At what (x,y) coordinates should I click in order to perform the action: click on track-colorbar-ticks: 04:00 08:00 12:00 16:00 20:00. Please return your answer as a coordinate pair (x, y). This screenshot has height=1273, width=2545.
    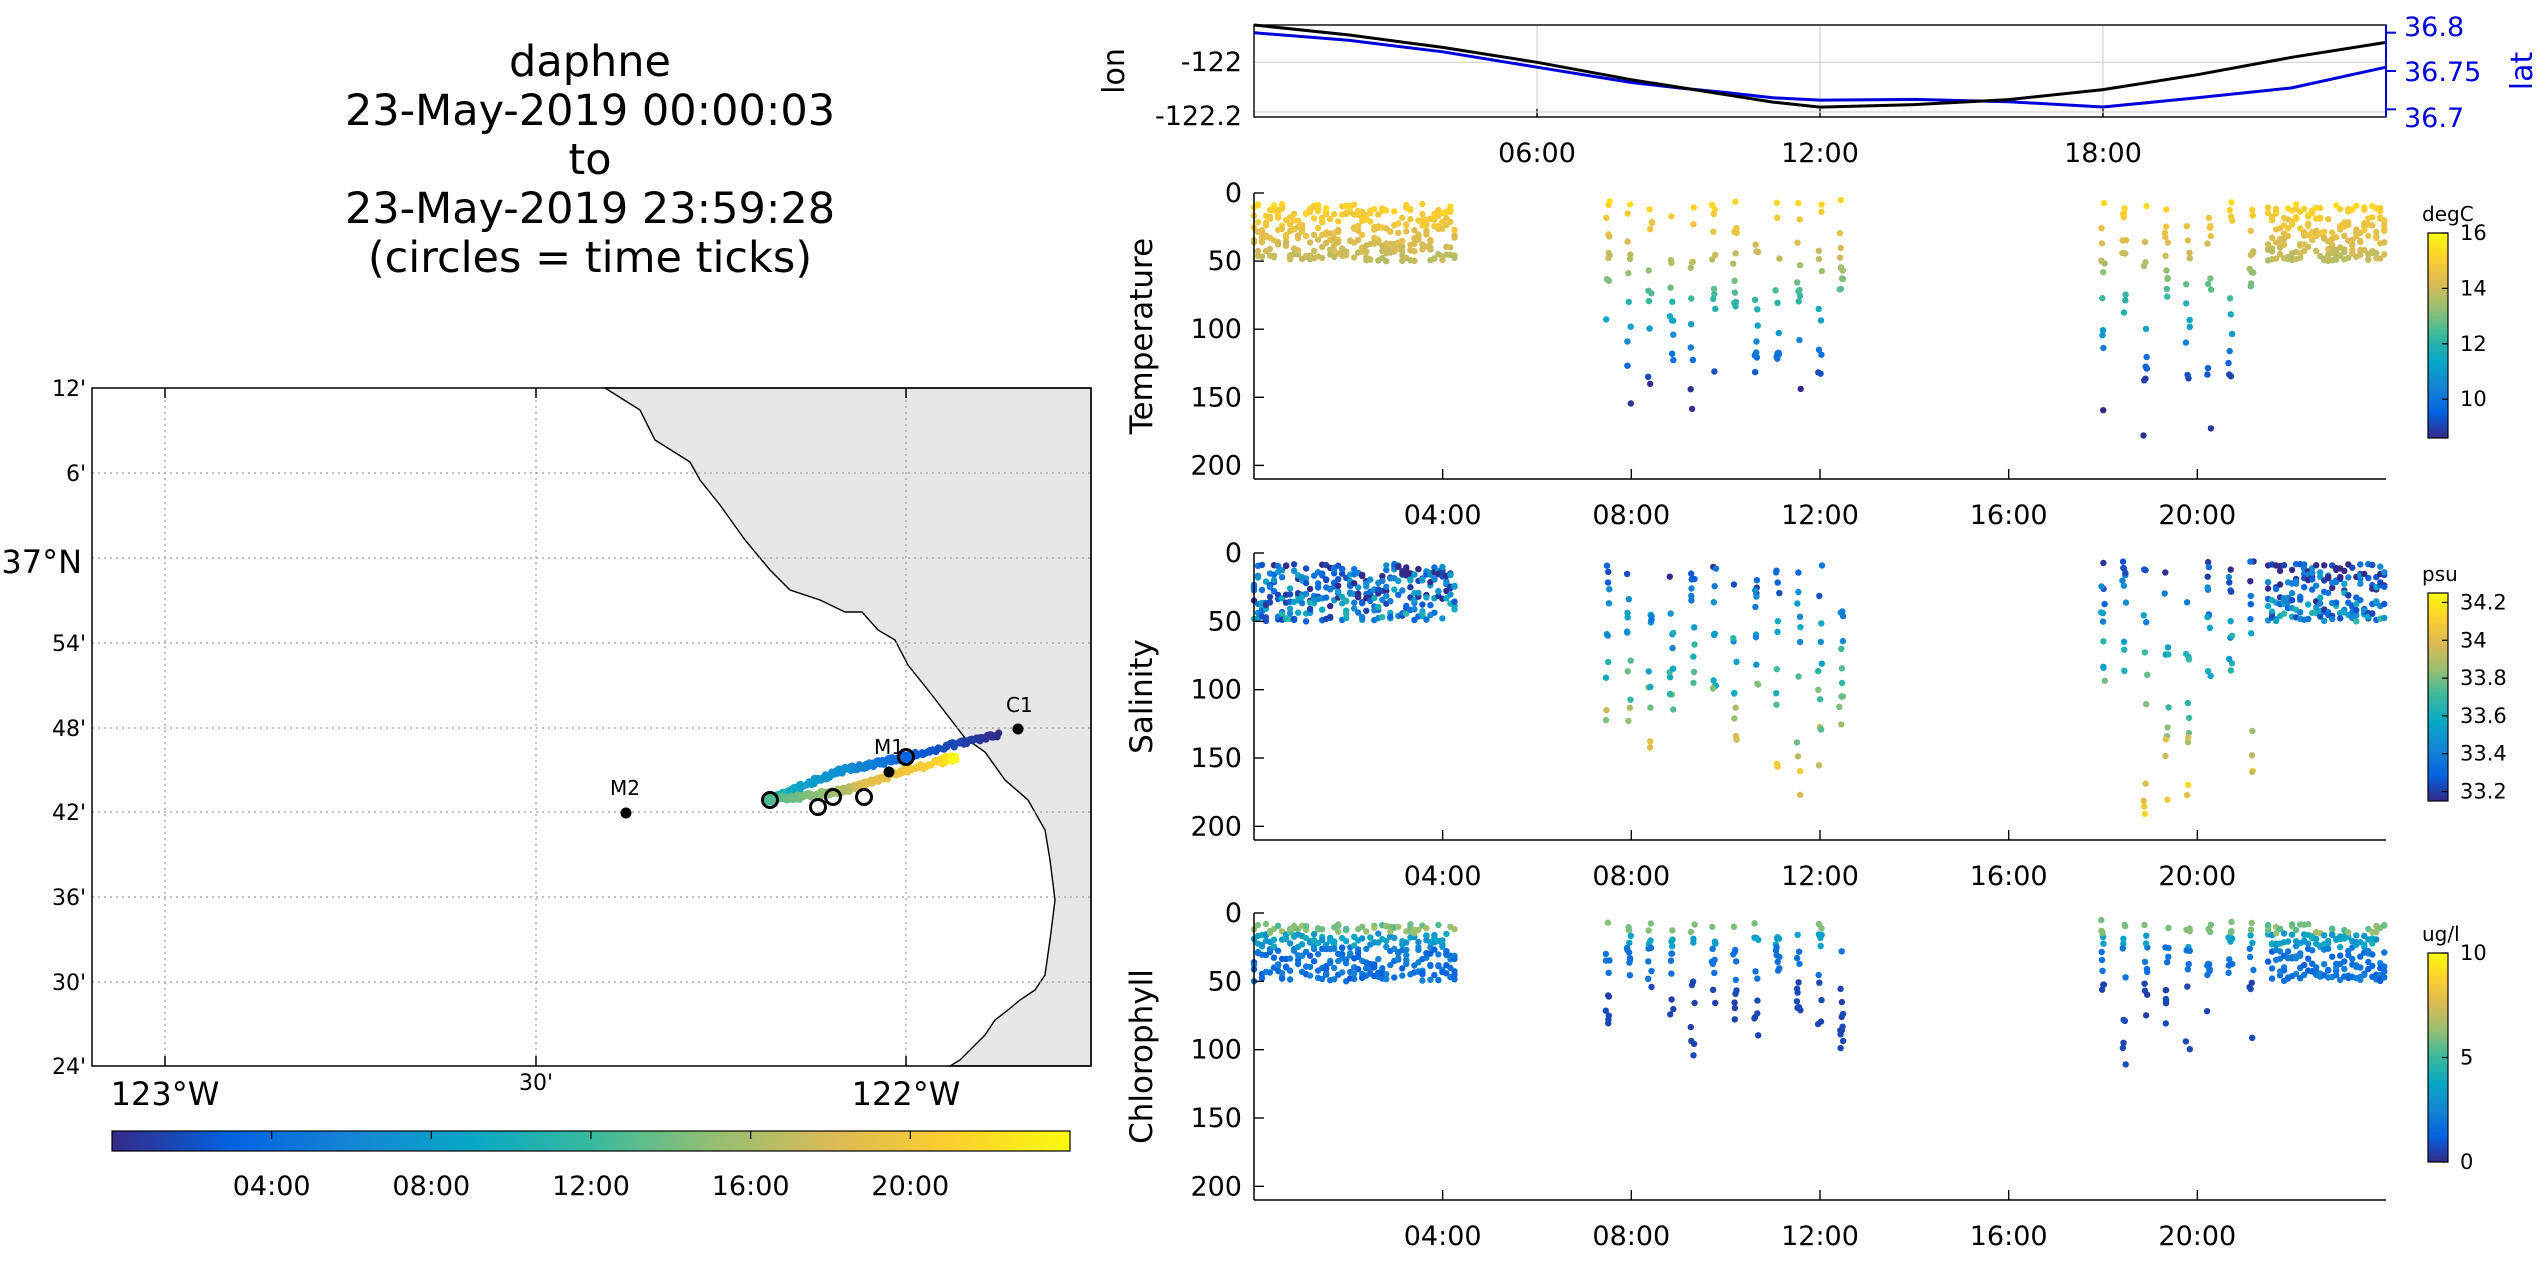
    Looking at the image, I should click on (591, 1166).